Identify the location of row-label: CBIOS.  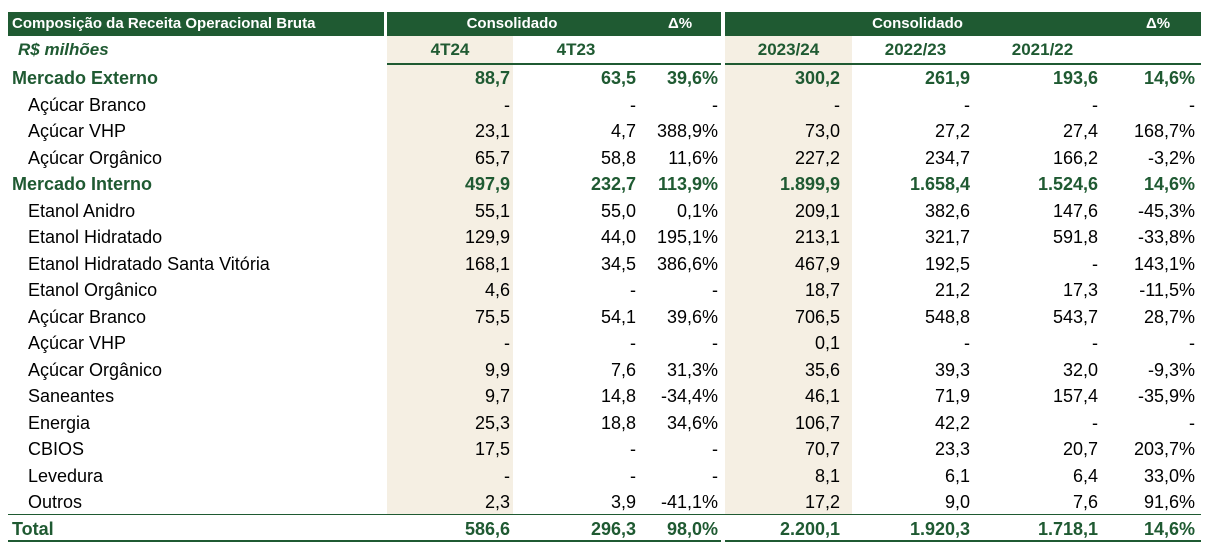
(56, 449).